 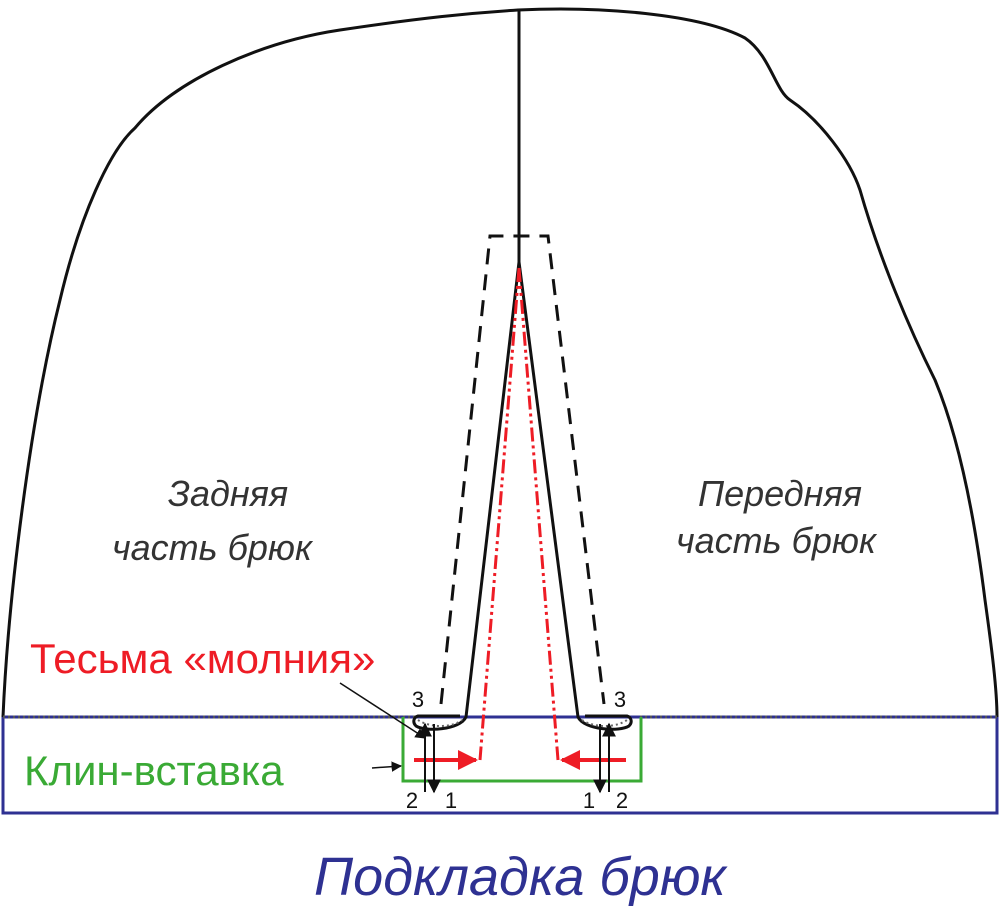 I want to click on gusset-label-pointer, so click(x=387, y=766).